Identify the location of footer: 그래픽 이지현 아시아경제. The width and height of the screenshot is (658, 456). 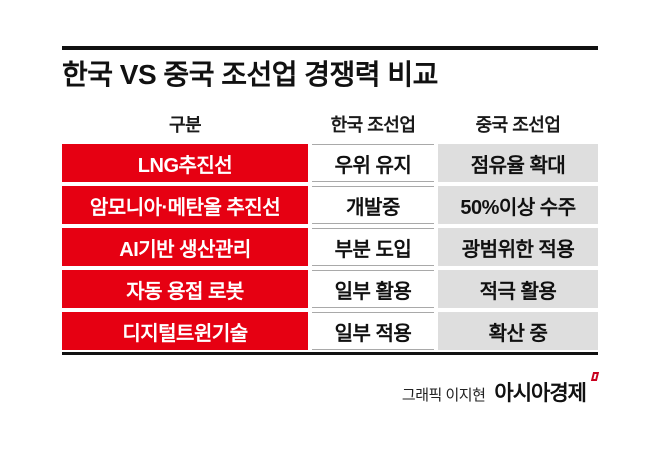
(331, 389).